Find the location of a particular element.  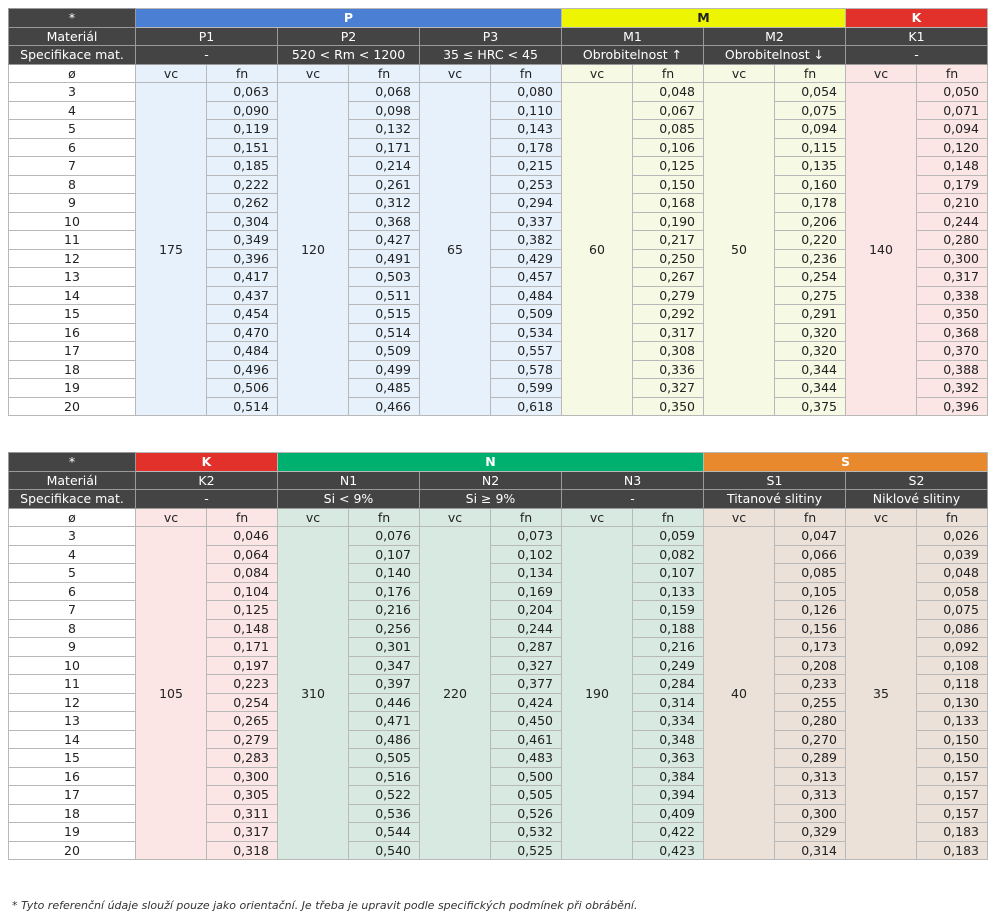

fn-value: 0,125 is located at coordinates (668, 166).